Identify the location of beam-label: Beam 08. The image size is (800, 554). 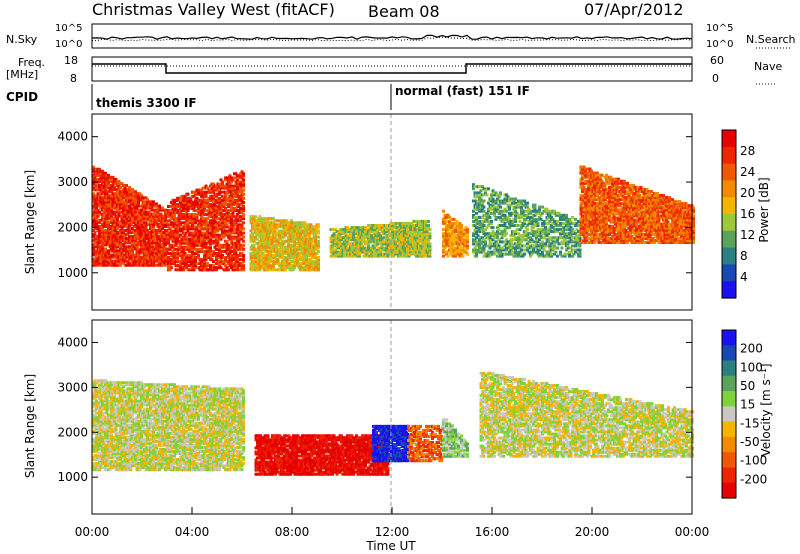
(404, 11).